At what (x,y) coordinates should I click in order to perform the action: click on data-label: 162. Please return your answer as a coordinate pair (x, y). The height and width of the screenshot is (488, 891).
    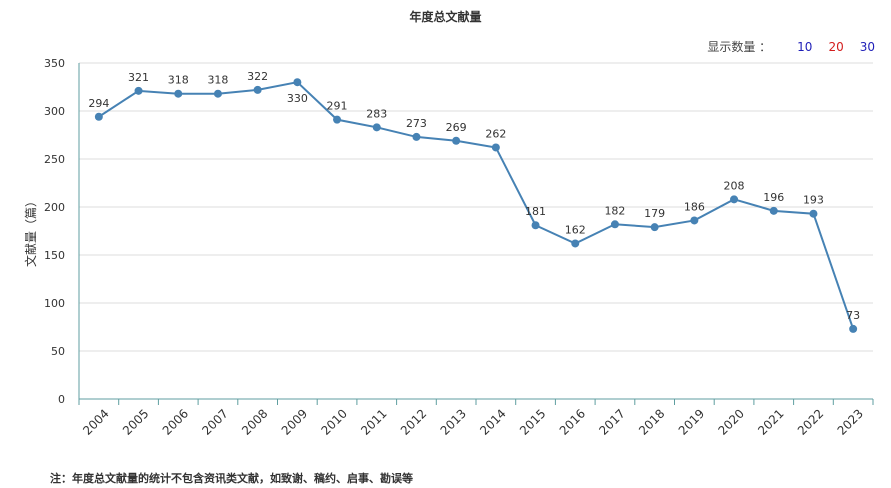
    Looking at the image, I should click on (575, 229).